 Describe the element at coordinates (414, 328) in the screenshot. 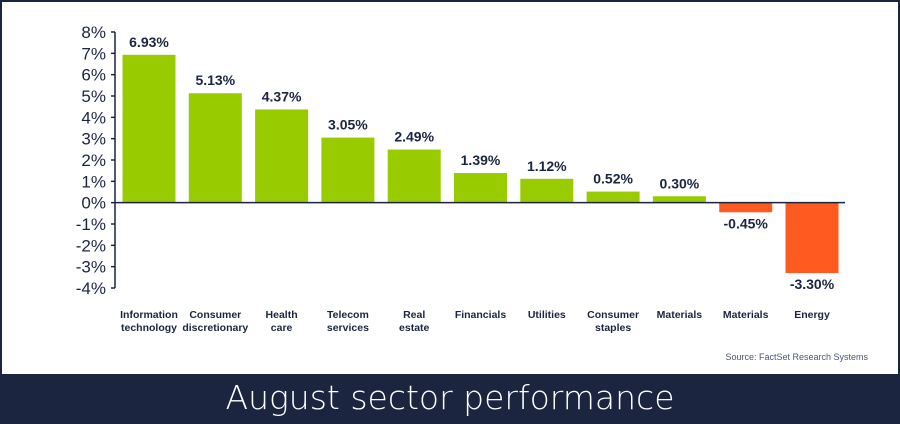

I see `x-tick-label: estate` at that location.